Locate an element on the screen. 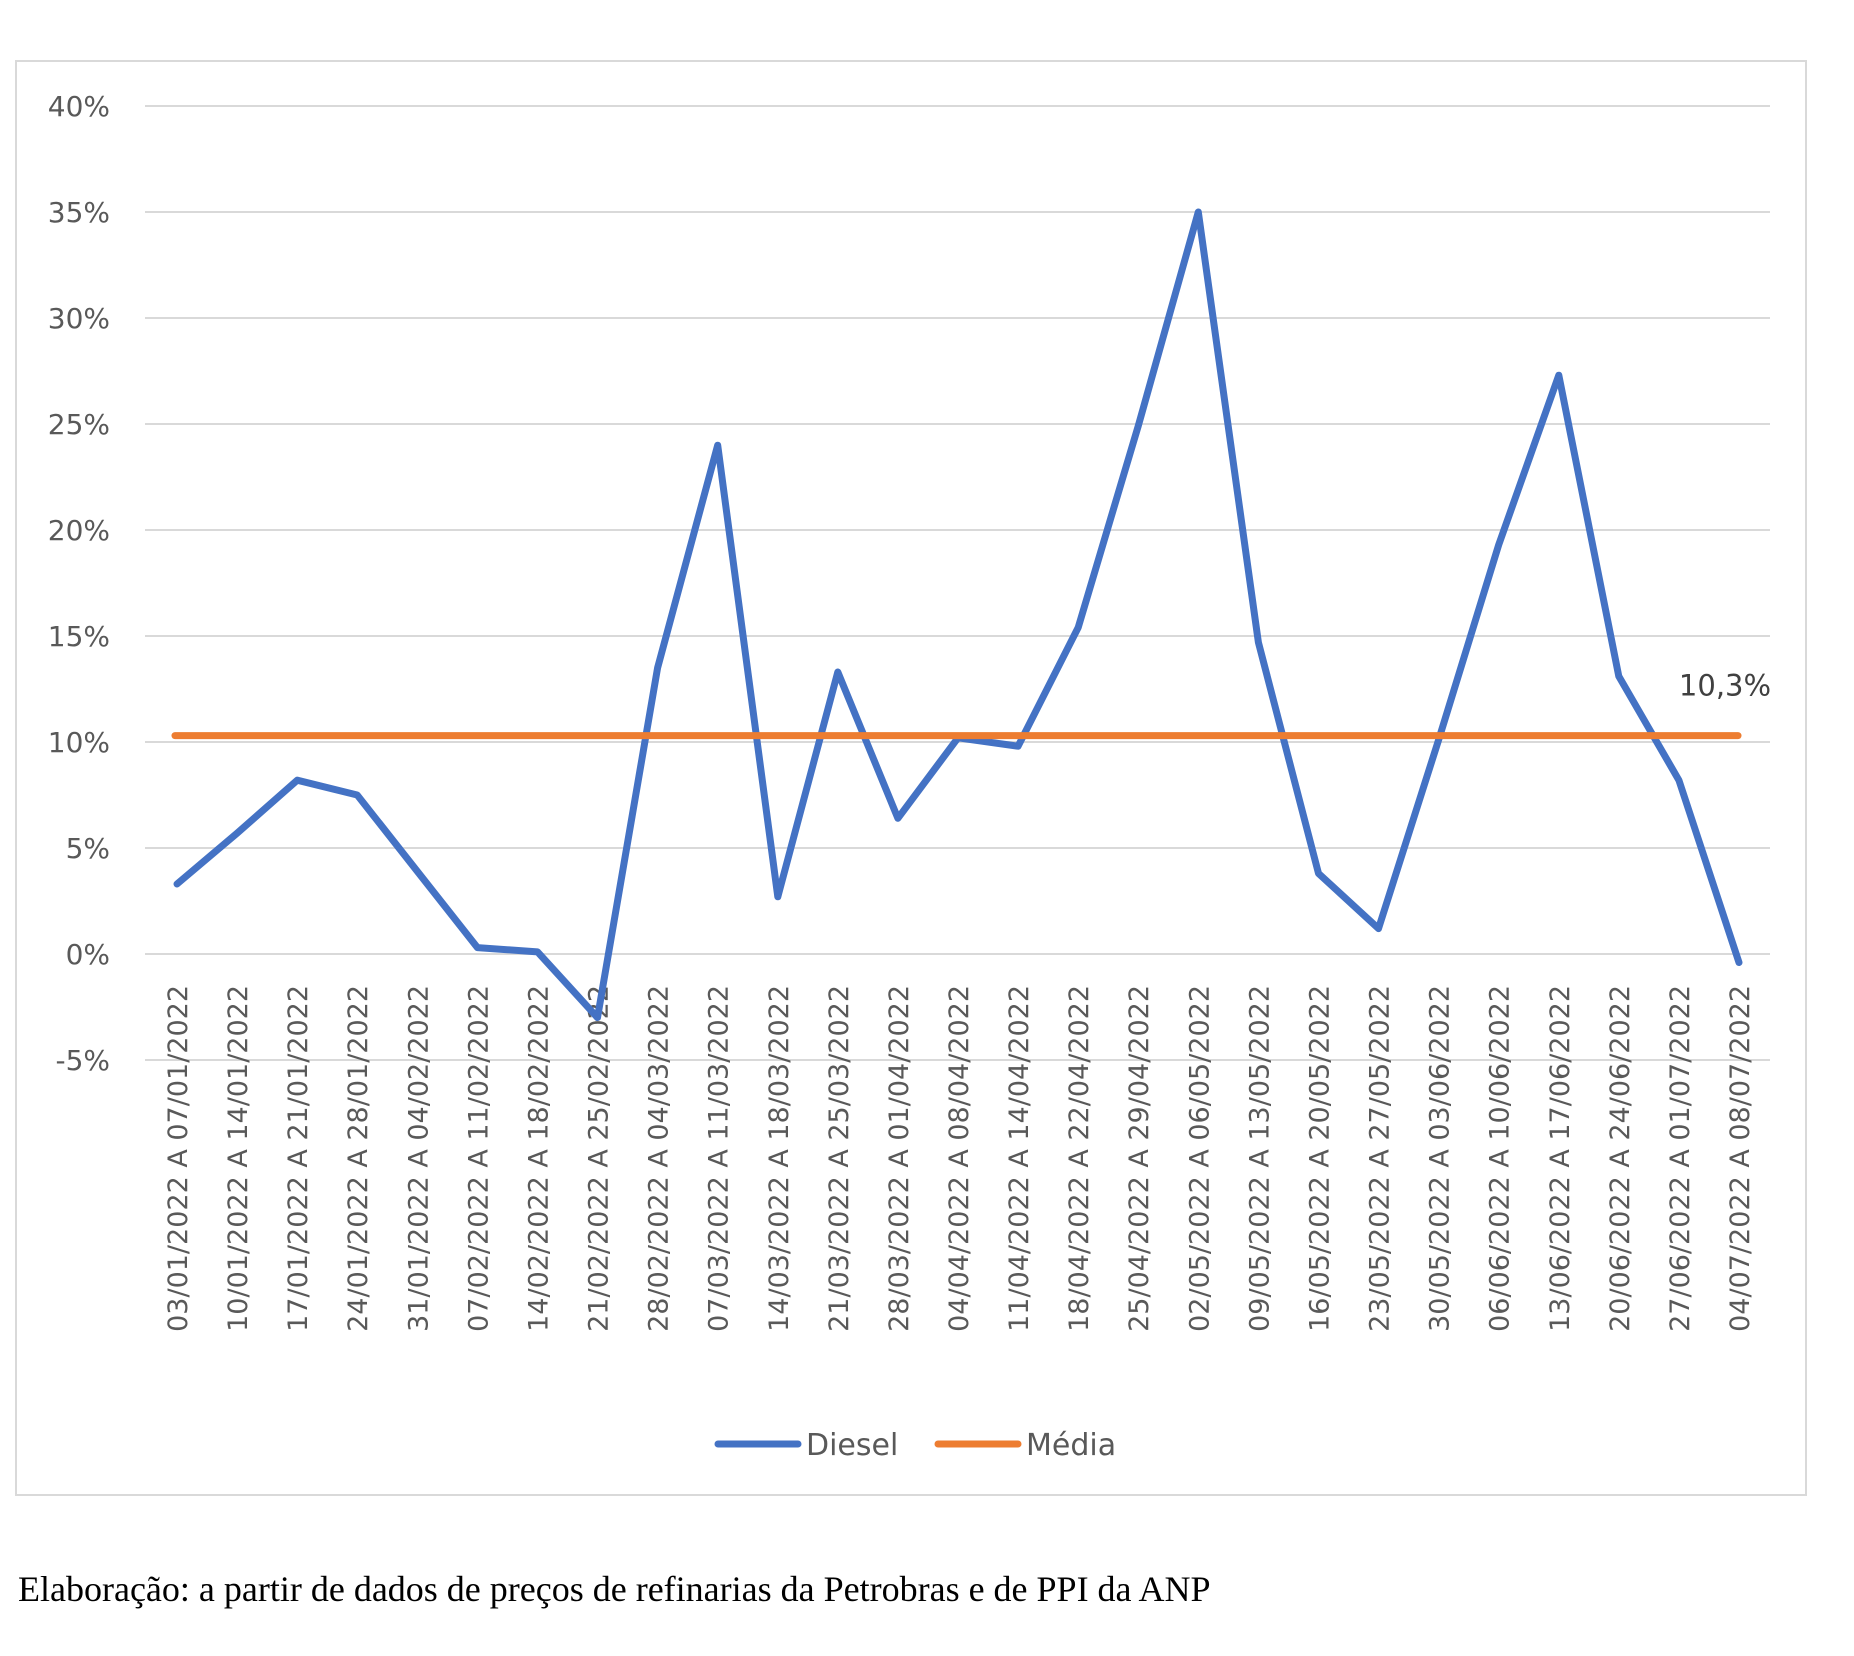 Image resolution: width=1854 pixels, height=1656 pixels. x-tick-label: 11/04/2022 A 14/04/2022 is located at coordinates (1019, 1158).